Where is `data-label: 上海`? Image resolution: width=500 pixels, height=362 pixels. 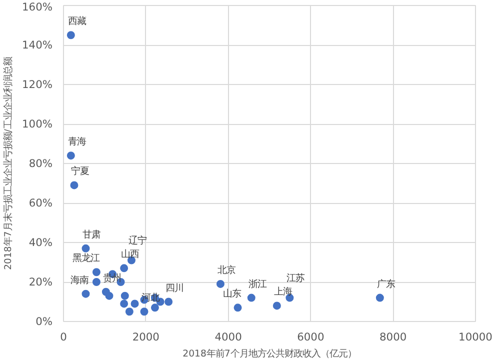 data-label: 上海 is located at coordinates (283, 292).